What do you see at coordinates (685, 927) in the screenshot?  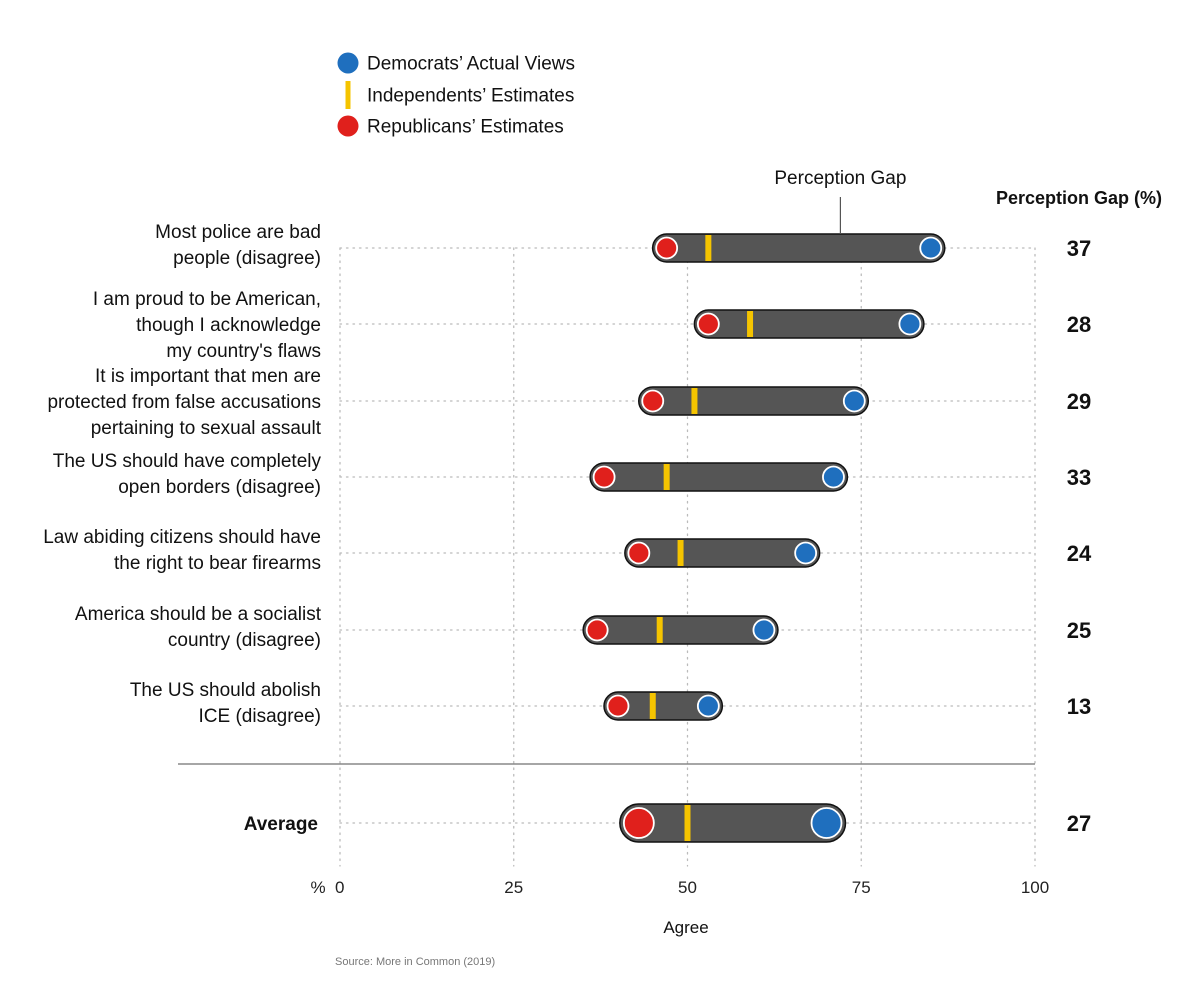 I see `x-axis-label: Agree` at bounding box center [685, 927].